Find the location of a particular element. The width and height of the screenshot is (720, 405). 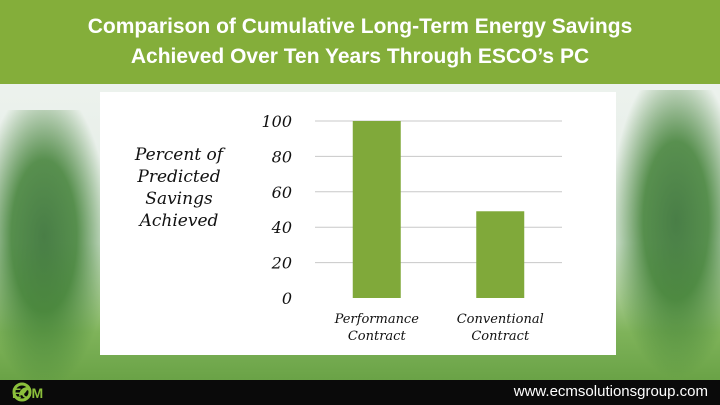

background-foliage-right is located at coordinates (665, 235).